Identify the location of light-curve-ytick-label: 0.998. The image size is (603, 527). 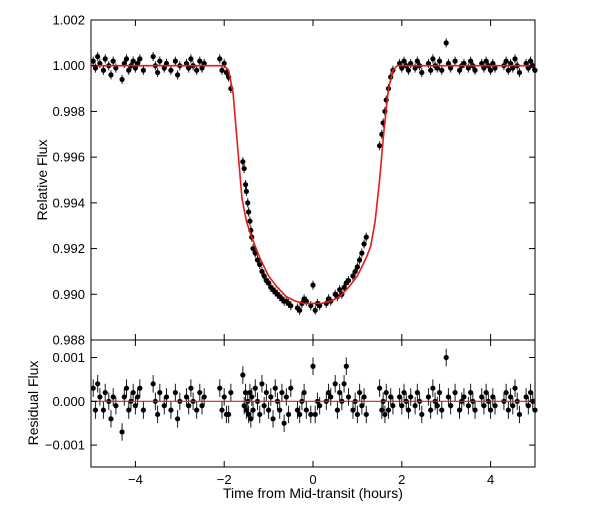
(68, 111).